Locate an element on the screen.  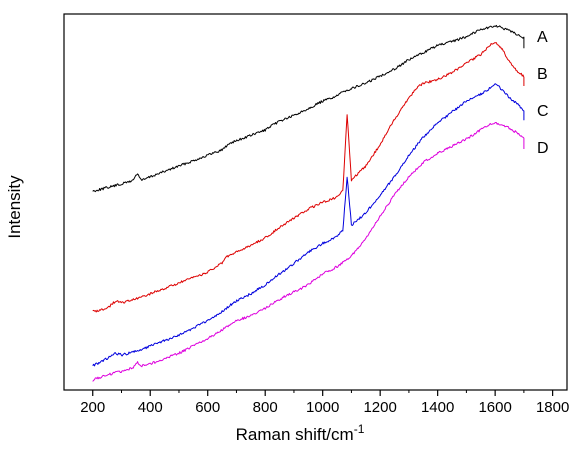
x-tick-label: 1200 is located at coordinates (379, 407).